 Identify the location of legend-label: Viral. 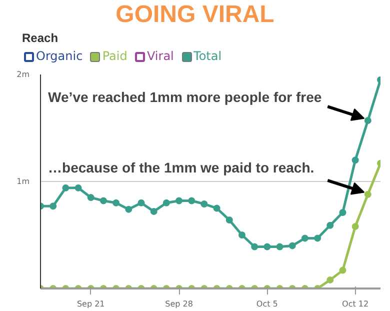
(160, 56).